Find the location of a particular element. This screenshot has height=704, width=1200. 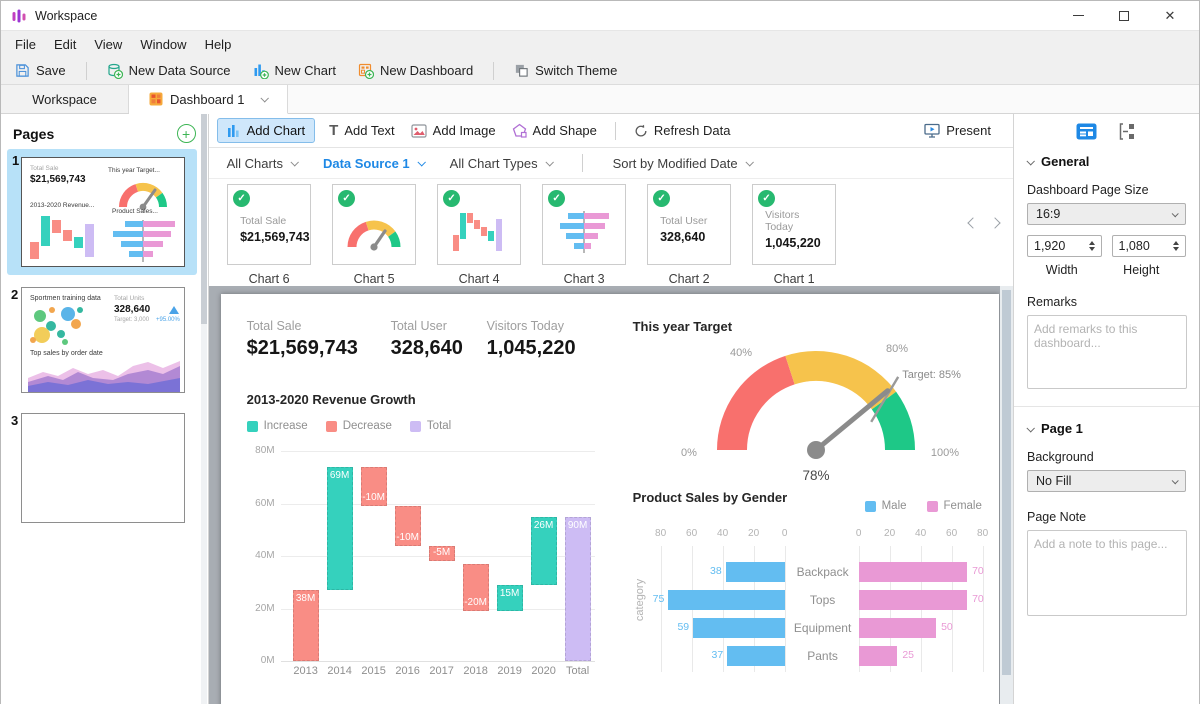

gallery-card-chart-5: ✓ is located at coordinates (374, 224).